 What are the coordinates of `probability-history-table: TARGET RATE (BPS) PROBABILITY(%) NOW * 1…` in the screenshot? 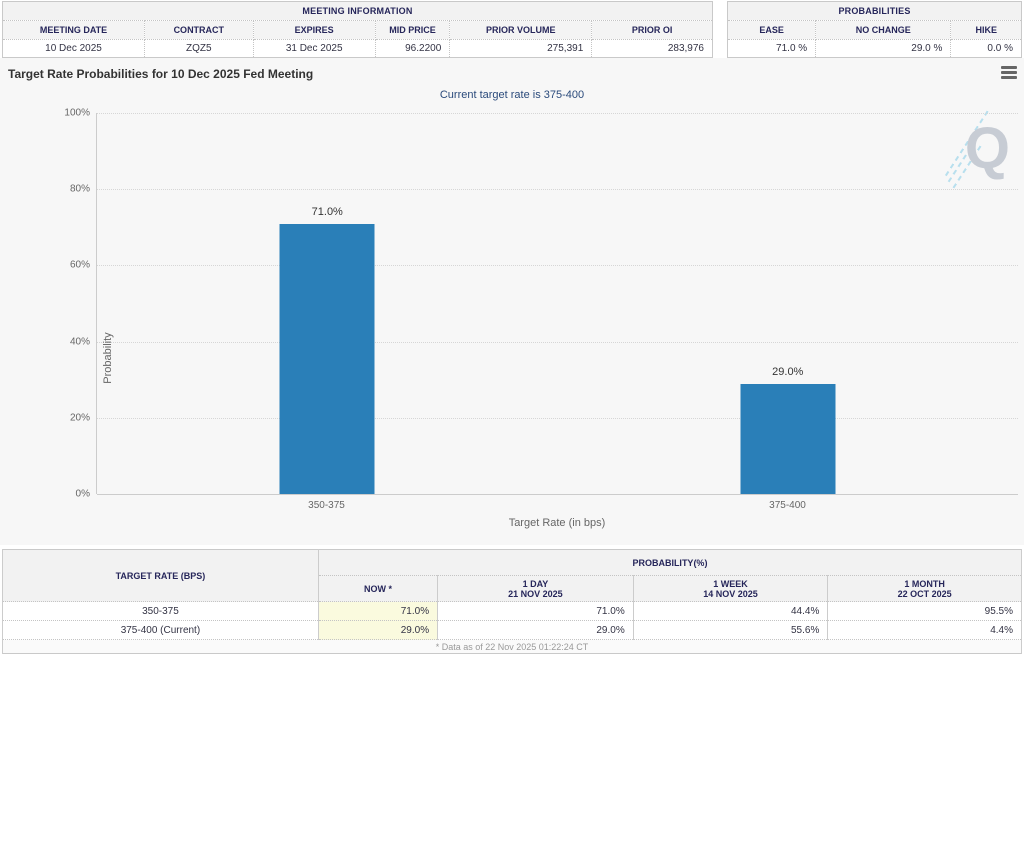 It's located at (512, 601).